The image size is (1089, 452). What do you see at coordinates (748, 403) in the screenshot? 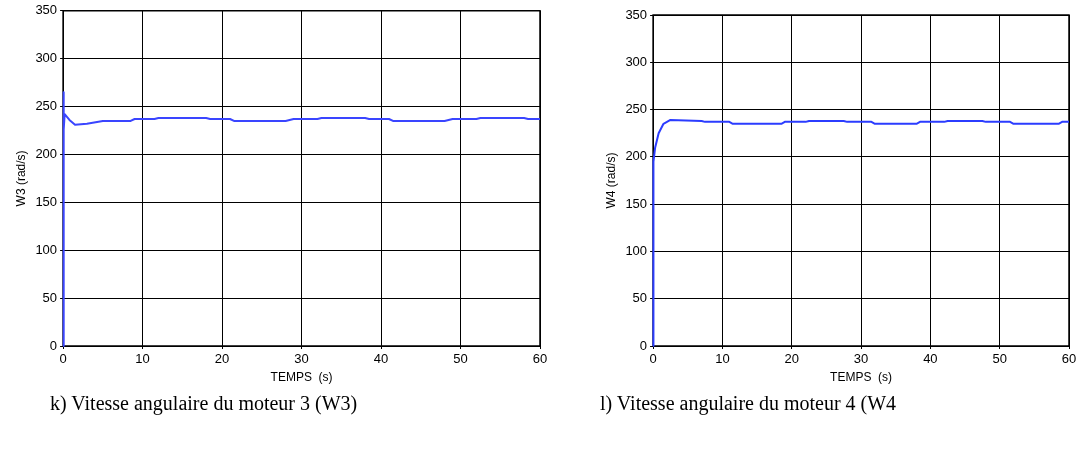
I see `text: l) Vitesse angulaire du moteur 4 (W4` at bounding box center [748, 403].